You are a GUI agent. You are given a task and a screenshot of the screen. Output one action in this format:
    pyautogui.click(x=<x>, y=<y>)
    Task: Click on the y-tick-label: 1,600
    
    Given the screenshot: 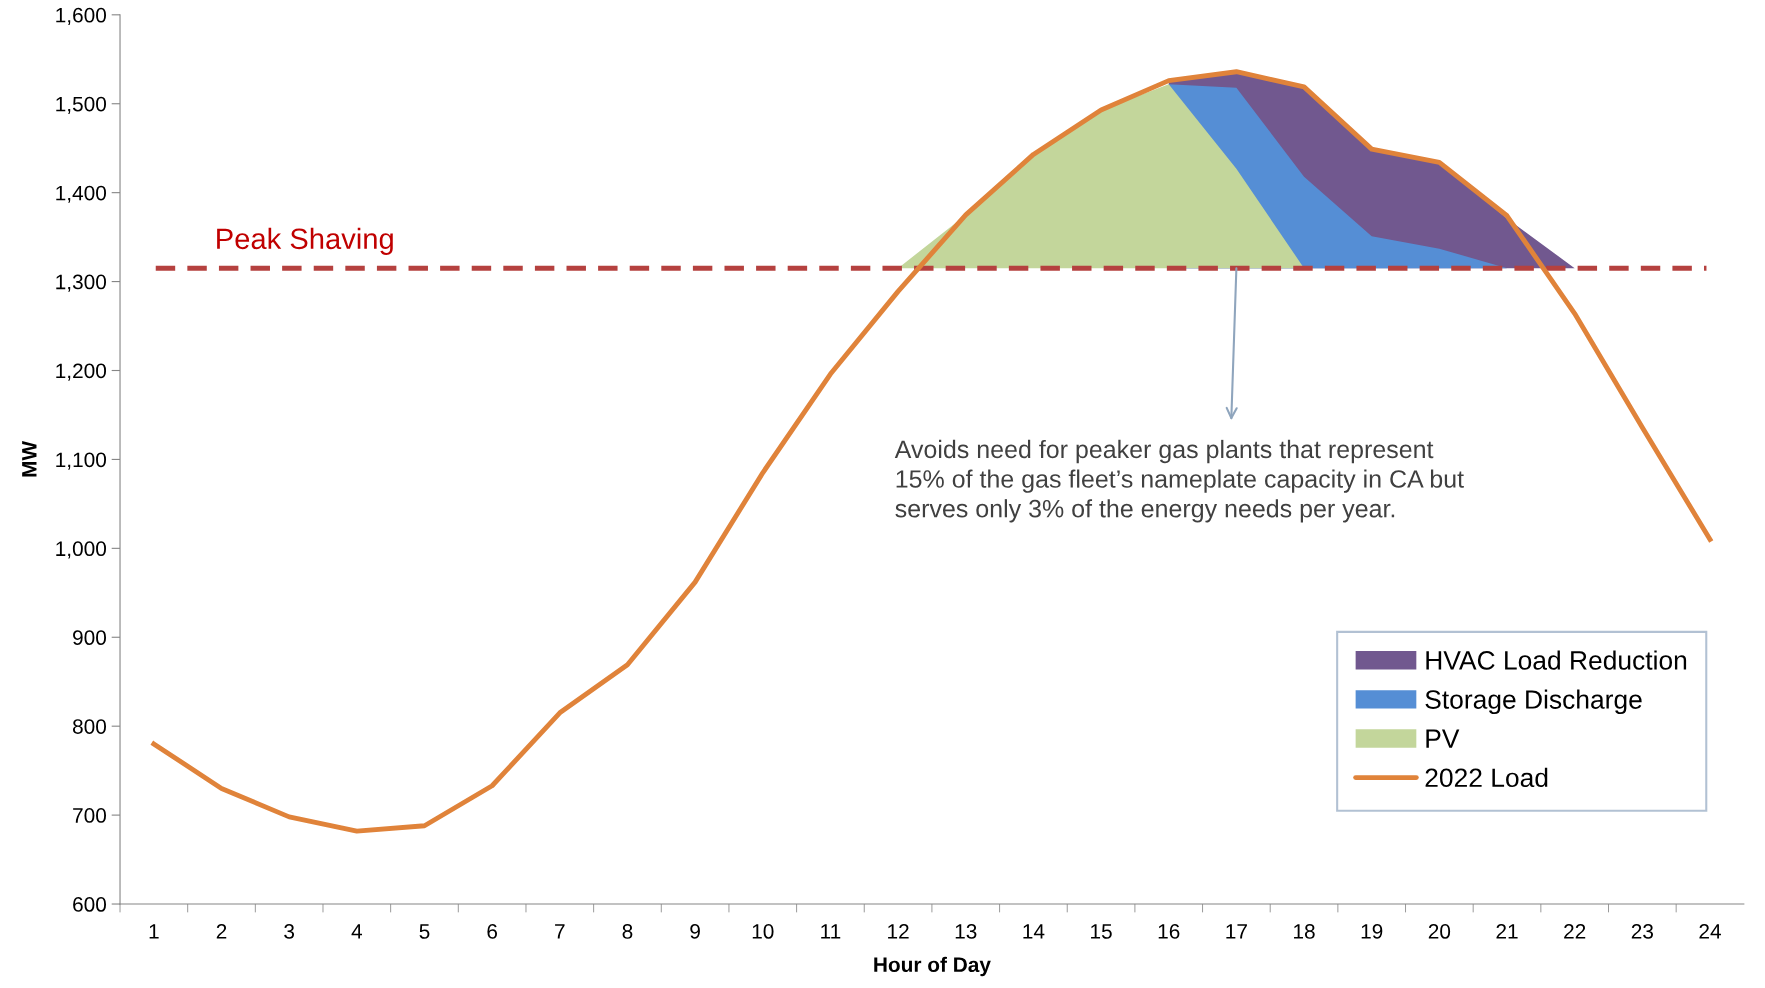 What is the action you would take?
    pyautogui.click(x=81, y=16)
    